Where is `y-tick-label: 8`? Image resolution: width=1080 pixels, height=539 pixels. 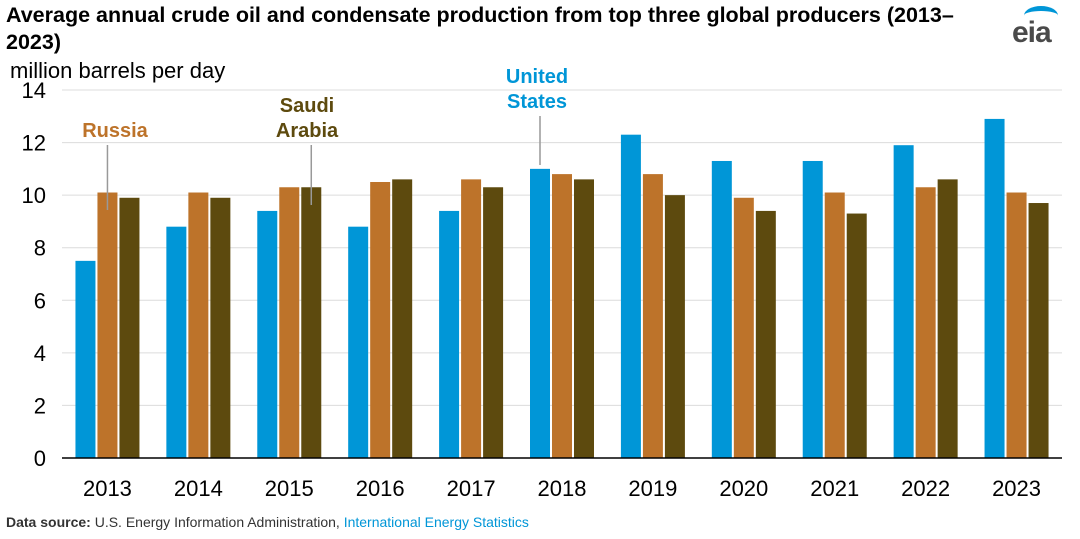 y-tick-label: 8 is located at coordinates (40, 248).